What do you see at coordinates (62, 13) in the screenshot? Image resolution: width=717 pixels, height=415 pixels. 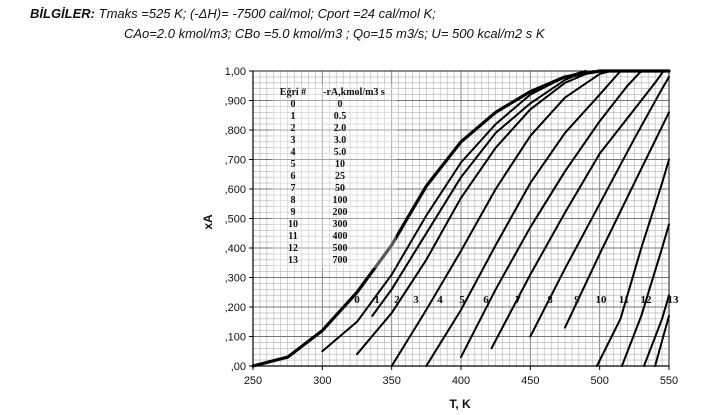 I see `info-label: BİLGİLER:` at bounding box center [62, 13].